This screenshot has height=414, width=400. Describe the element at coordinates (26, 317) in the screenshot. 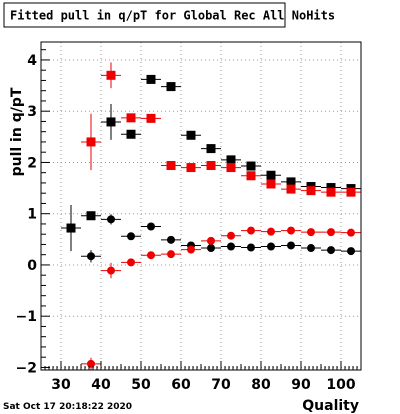

I see `y-tick-label: −1` at that location.